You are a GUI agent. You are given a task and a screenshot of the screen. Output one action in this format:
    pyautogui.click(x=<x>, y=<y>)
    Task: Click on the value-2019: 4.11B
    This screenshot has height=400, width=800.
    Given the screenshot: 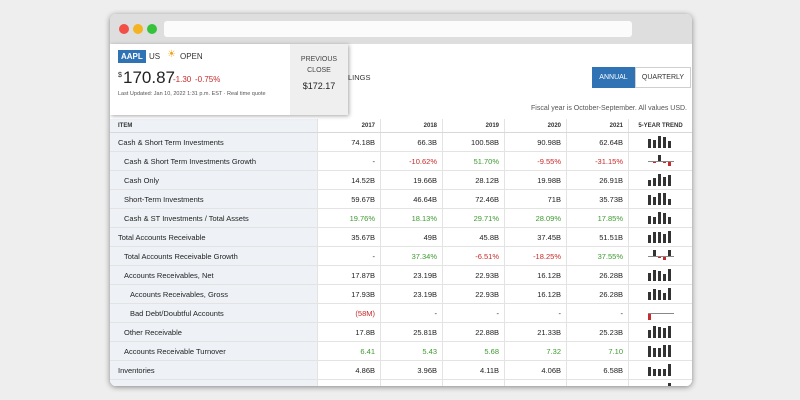 What is the action you would take?
    pyautogui.click(x=473, y=383)
    